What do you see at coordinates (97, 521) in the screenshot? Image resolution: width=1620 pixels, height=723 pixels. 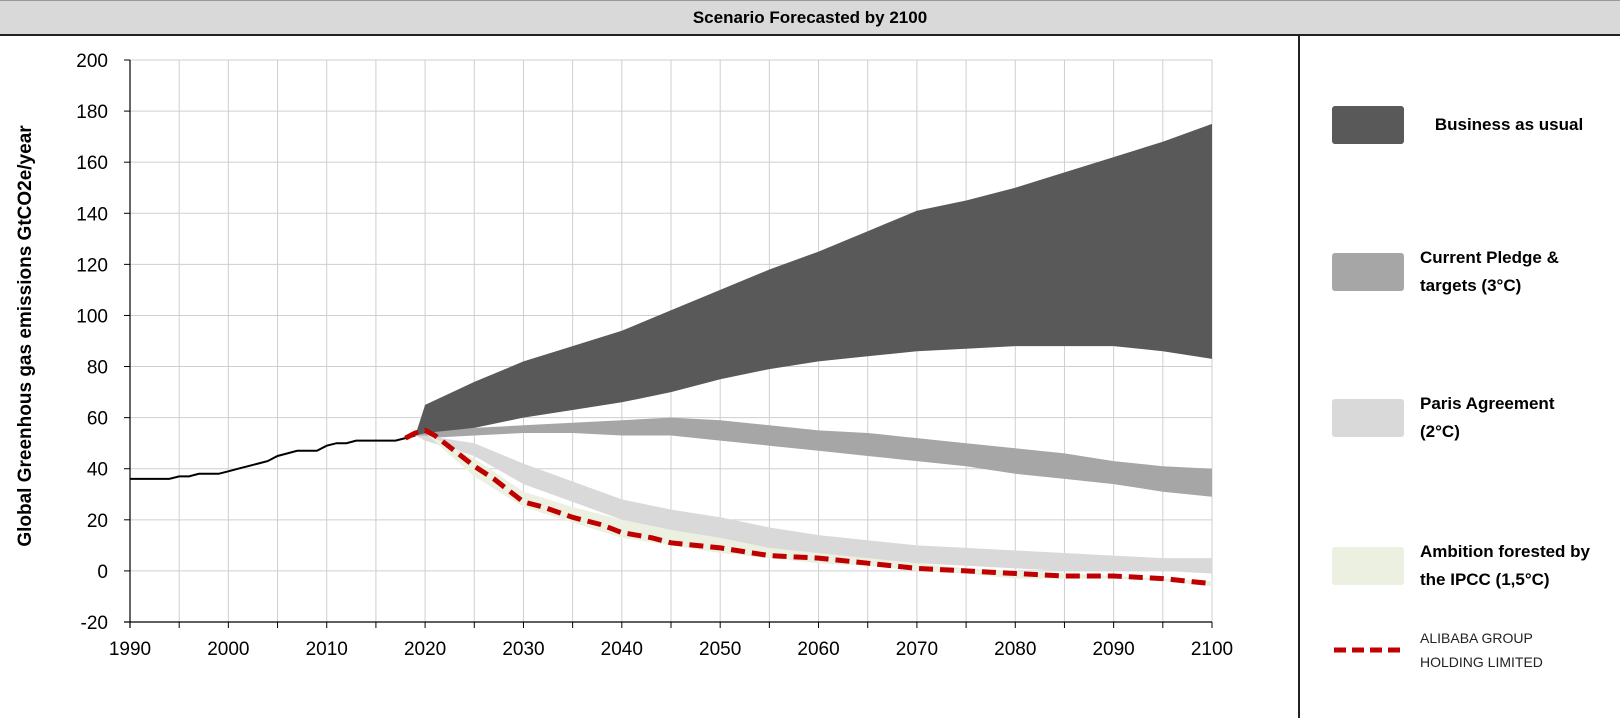 I see `y-tick-label: 20` at bounding box center [97, 521].